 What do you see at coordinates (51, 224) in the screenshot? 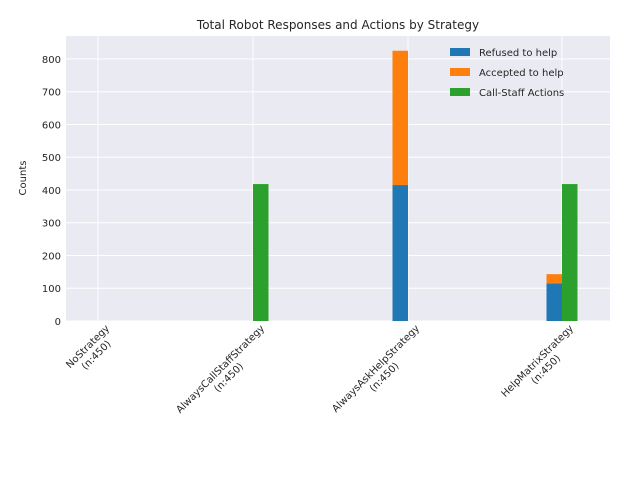
I see `y-tick-label: 300` at bounding box center [51, 224].